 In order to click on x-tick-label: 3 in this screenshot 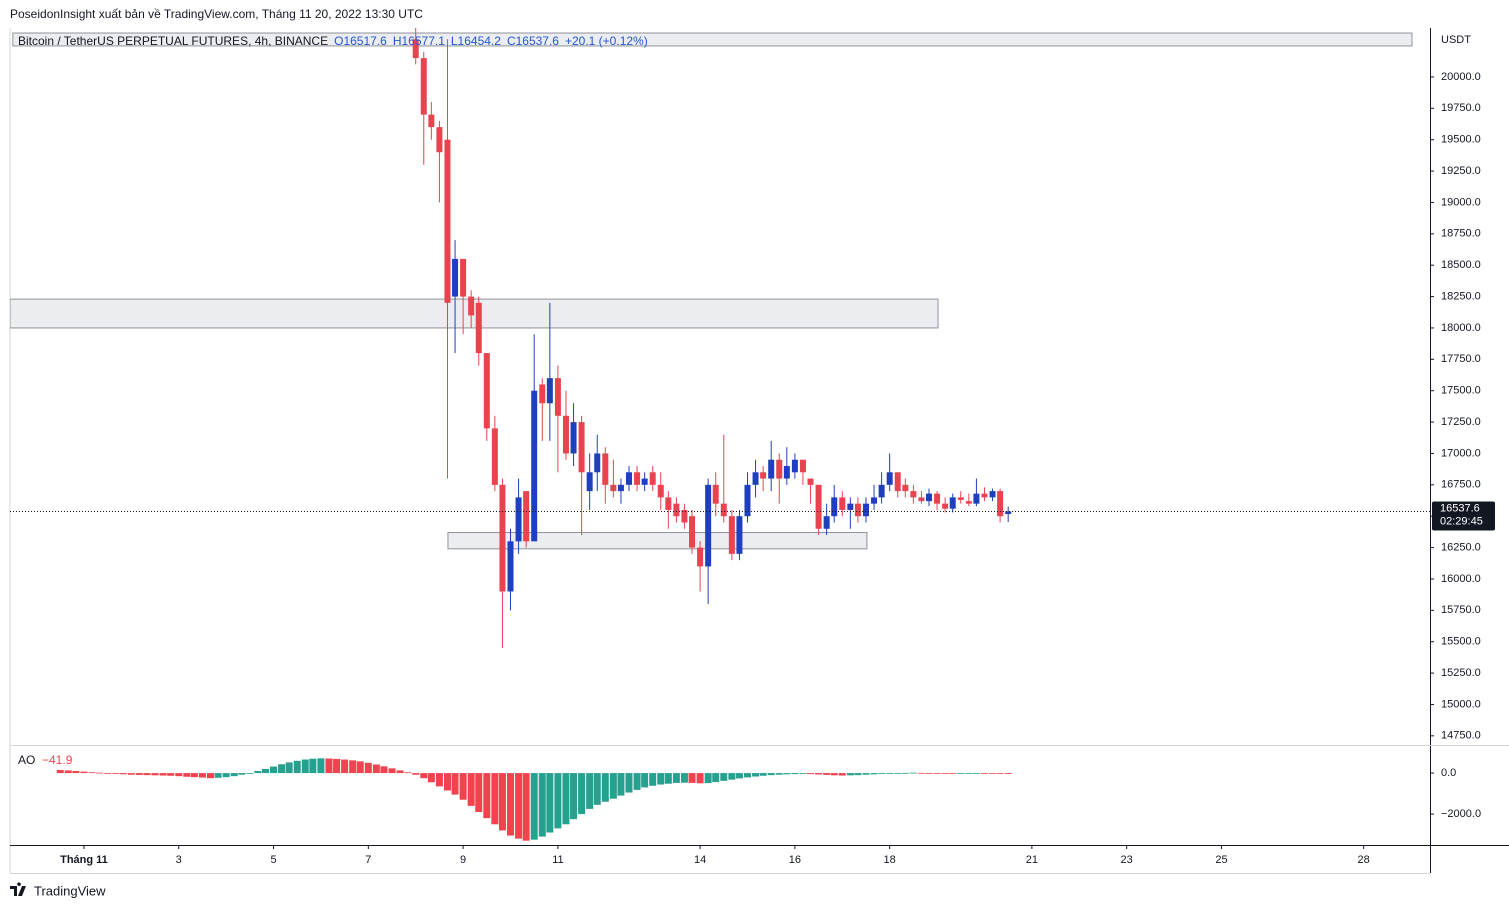, I will do `click(179, 860)`.